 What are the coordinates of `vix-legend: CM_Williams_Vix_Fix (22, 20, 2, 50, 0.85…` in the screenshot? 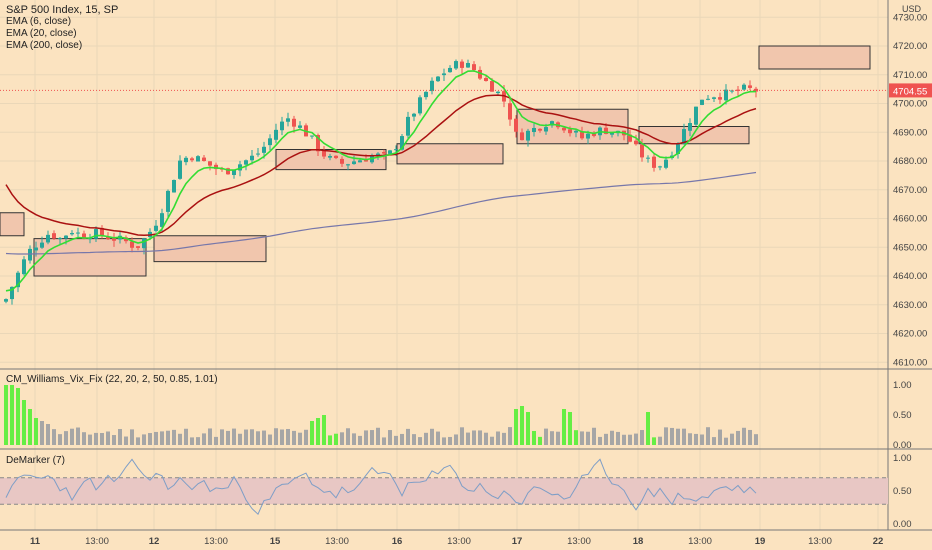 It's located at (112, 379).